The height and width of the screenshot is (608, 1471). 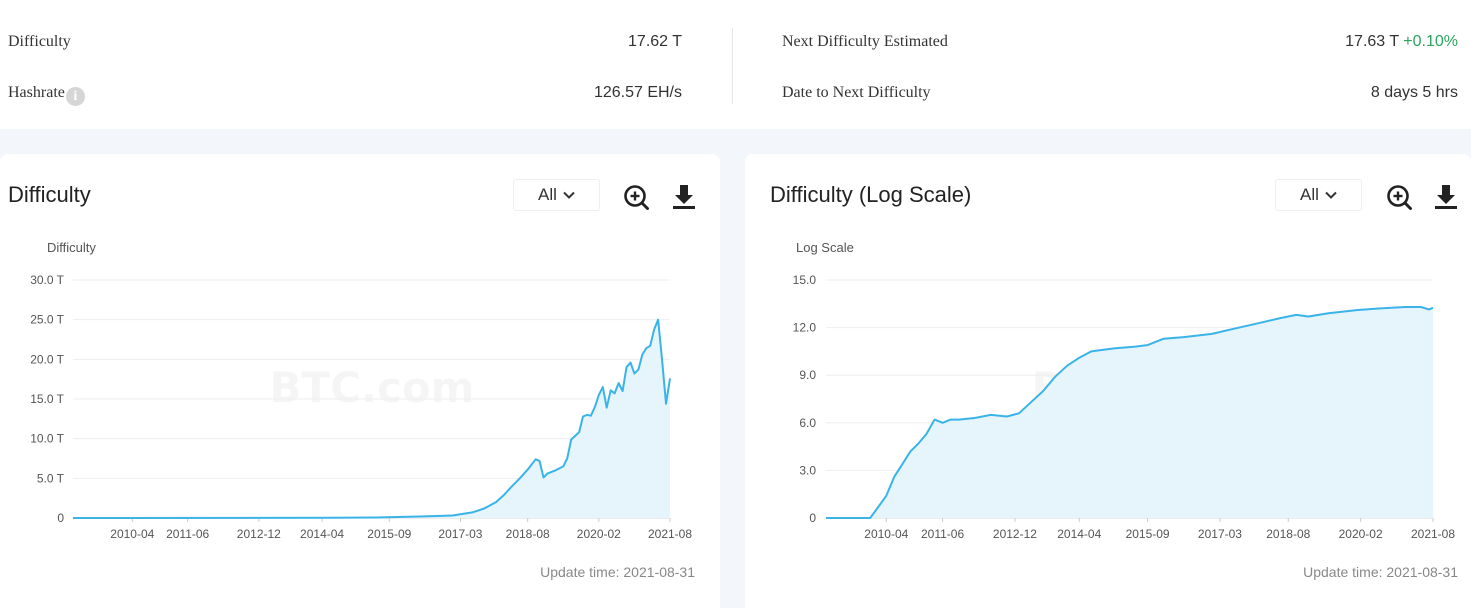 I want to click on difficulty-chart-title: Difficulty, so click(x=49, y=194).